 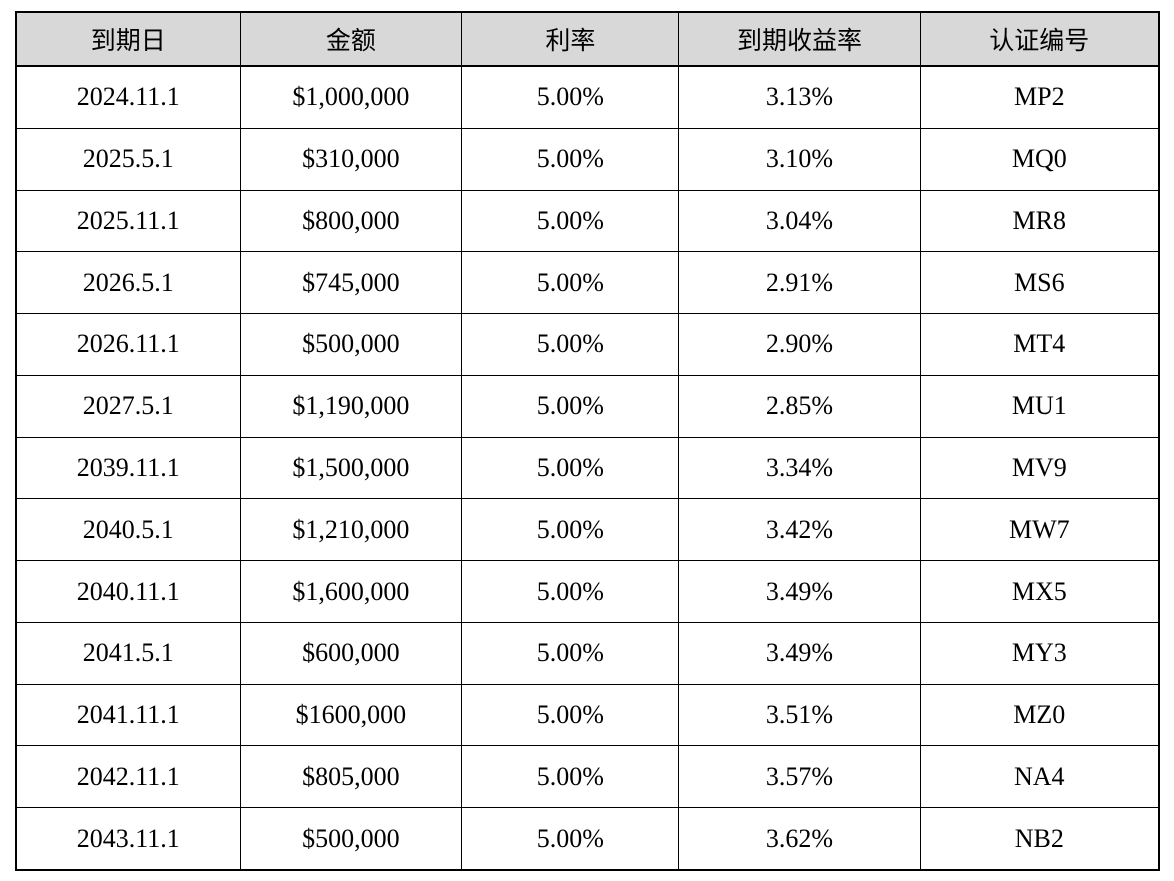 What do you see at coordinates (1039, 39) in the screenshot?
I see `header-certificate-number: 认证编号` at bounding box center [1039, 39].